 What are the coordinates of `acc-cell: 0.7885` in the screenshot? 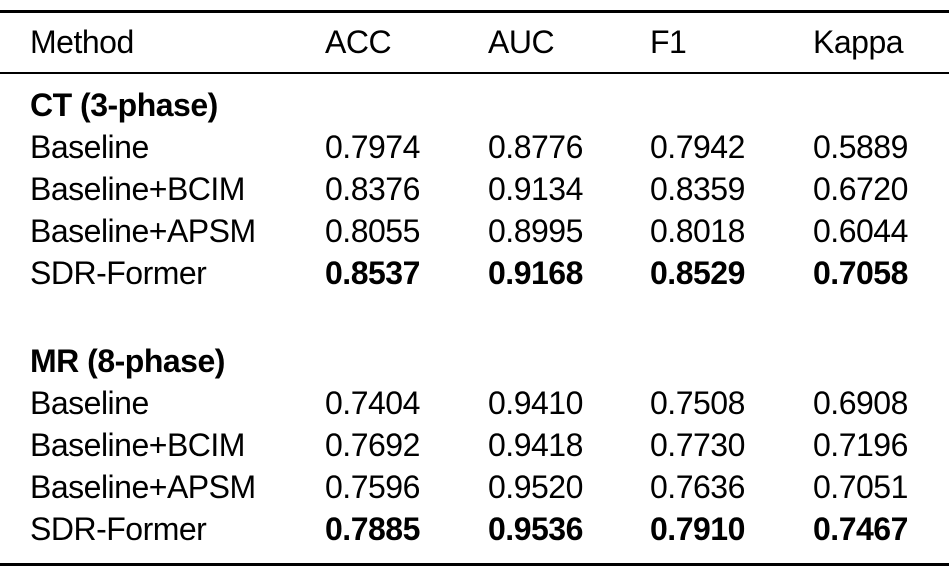 It's located at (372, 528).